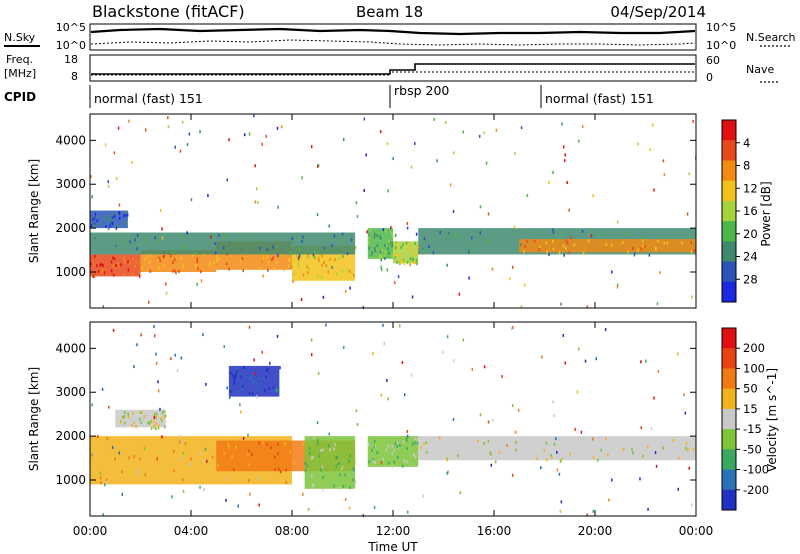 Image resolution: width=800 pixels, height=554 pixels. Describe the element at coordinates (71, 27) in the screenshot. I see `noise-left-tick-top: 10^5` at that location.